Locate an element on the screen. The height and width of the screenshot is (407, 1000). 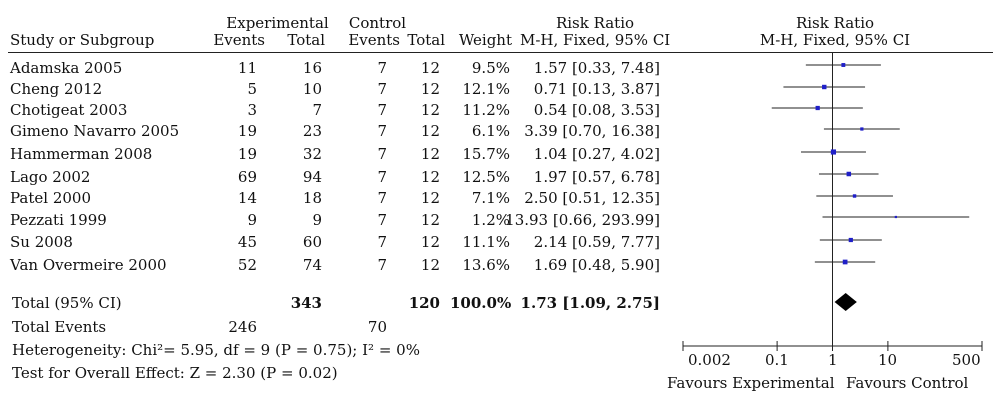
pooled-diamond is located at coordinates (845, 302).